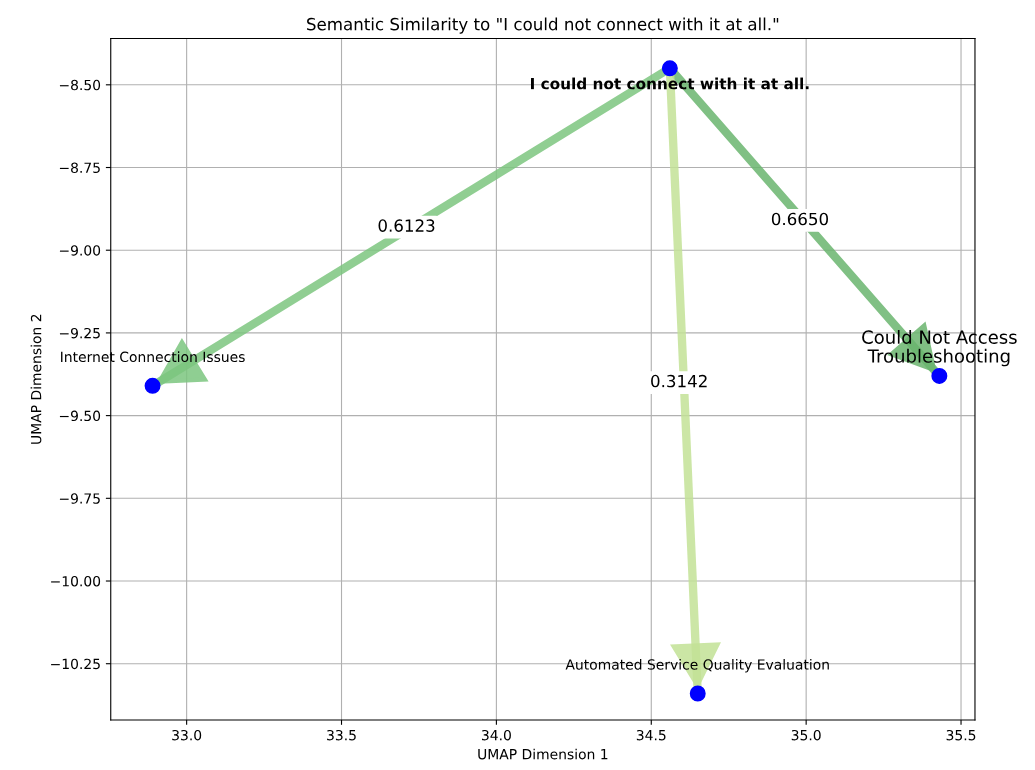  What do you see at coordinates (75, 664) in the screenshot?
I see `y-tick-label: −10.25` at bounding box center [75, 664].